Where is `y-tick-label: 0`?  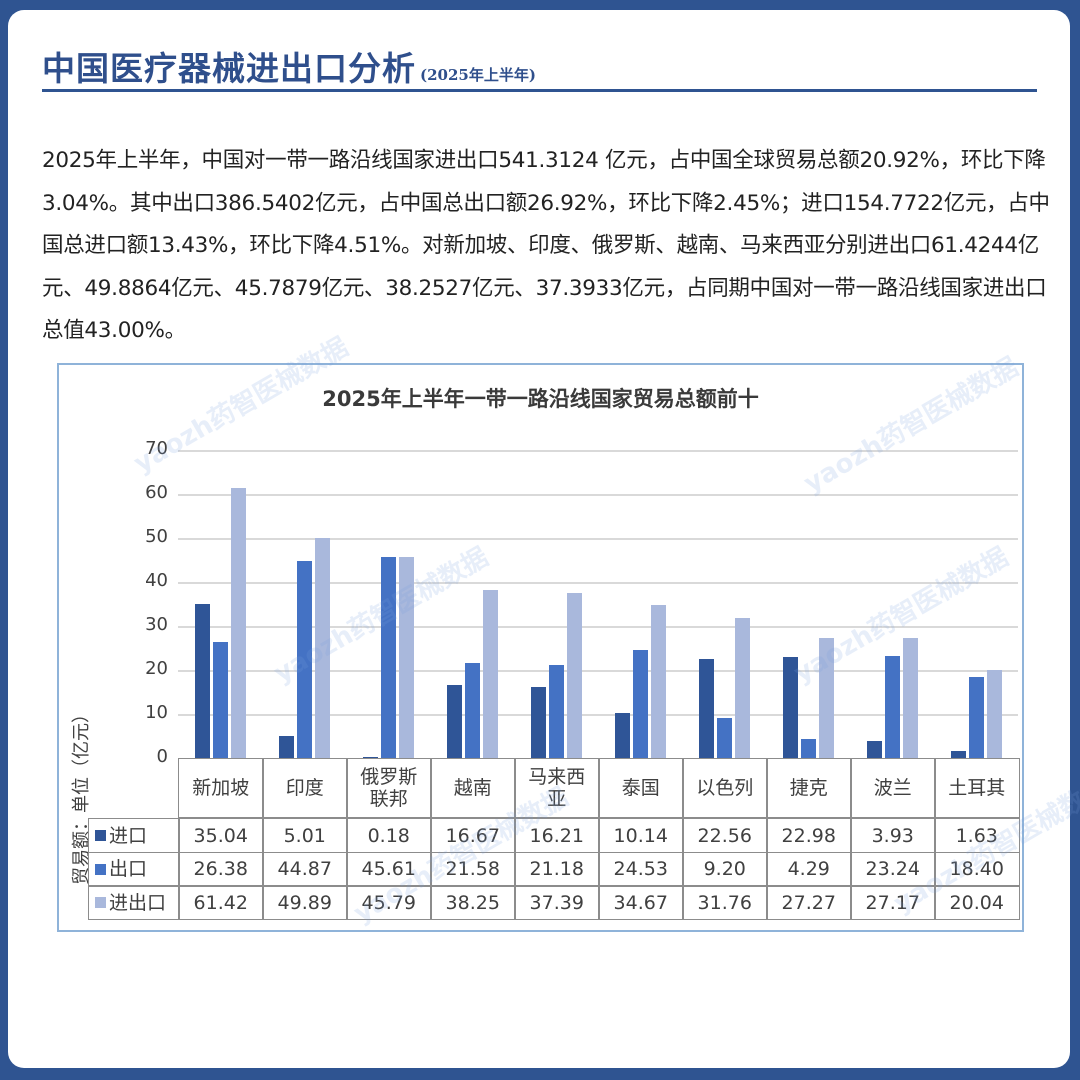 y-tick-label: 0 is located at coordinates (162, 756).